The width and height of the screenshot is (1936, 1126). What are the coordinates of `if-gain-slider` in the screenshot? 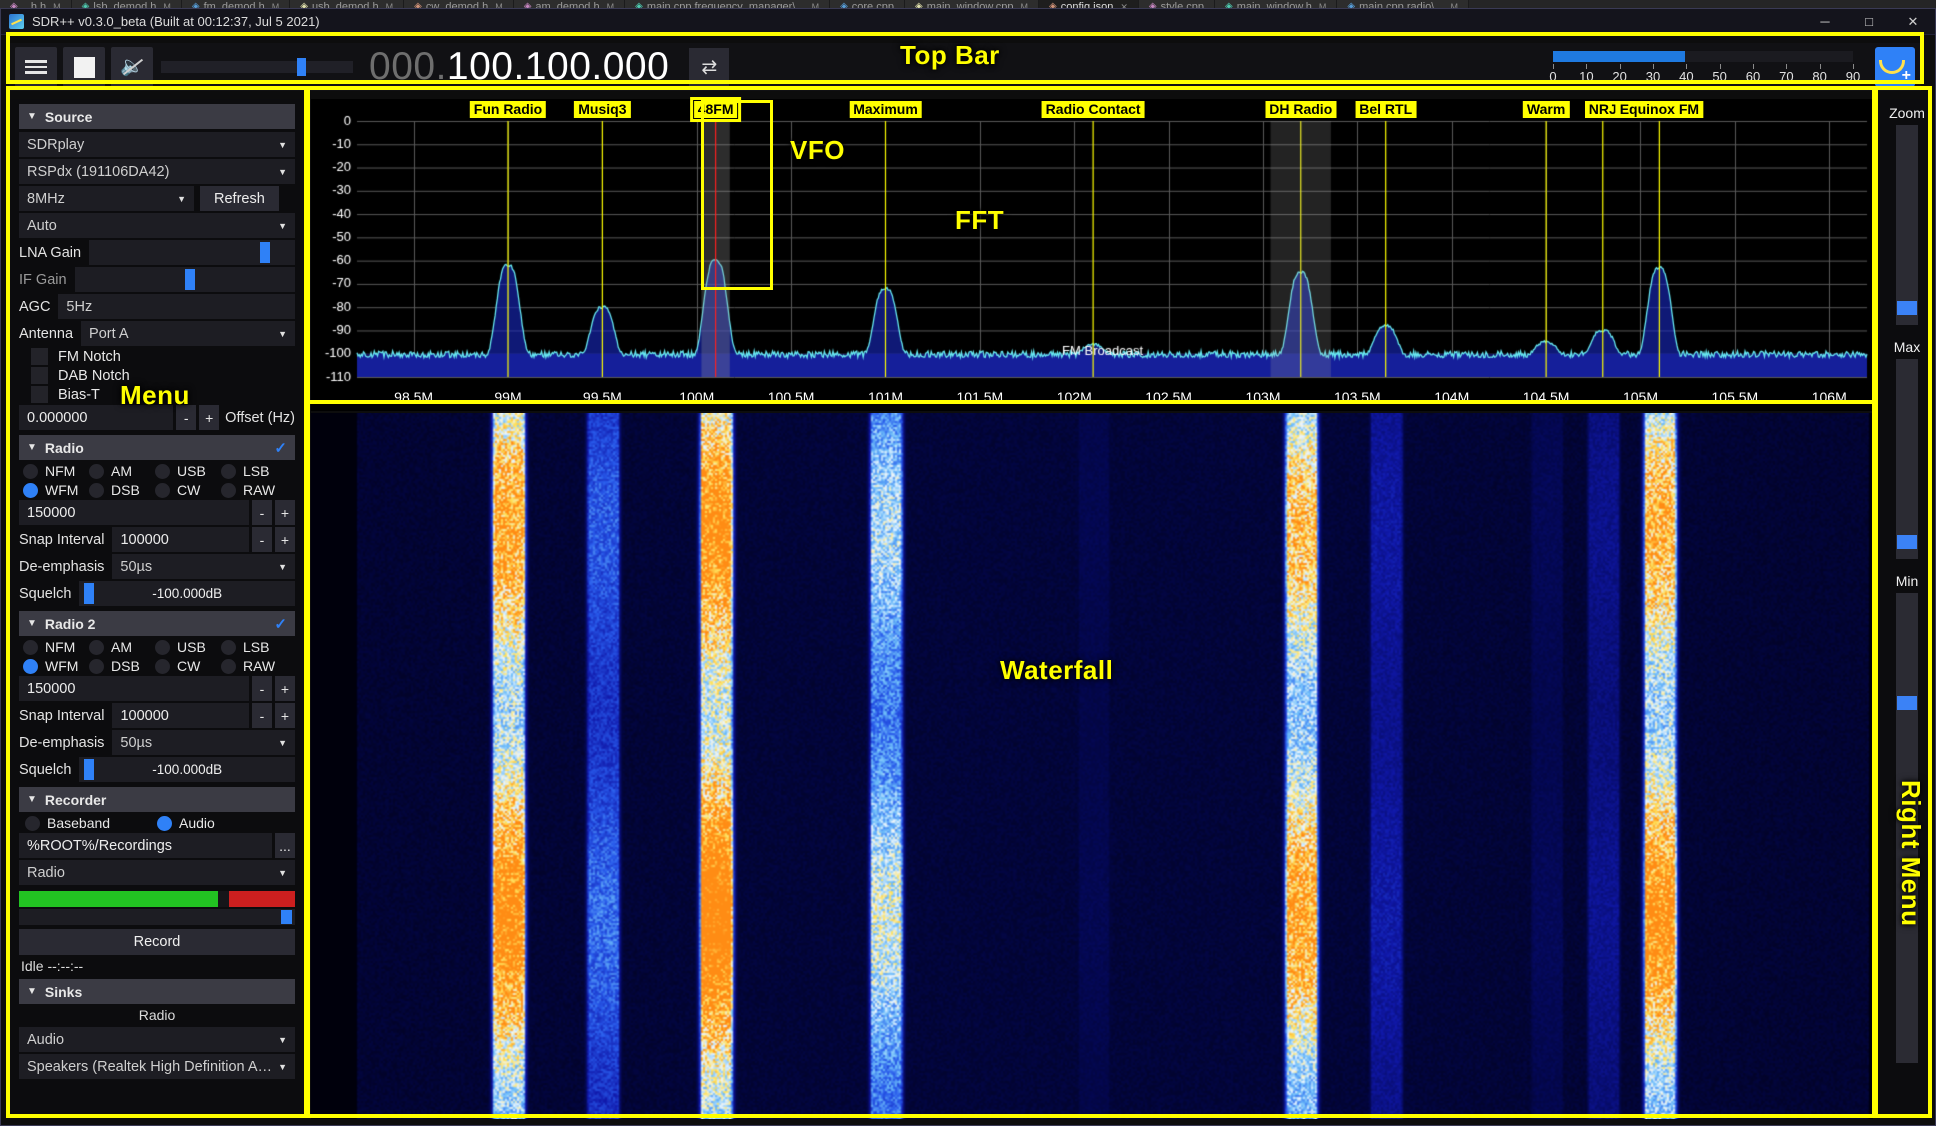 It's located at (184, 279).